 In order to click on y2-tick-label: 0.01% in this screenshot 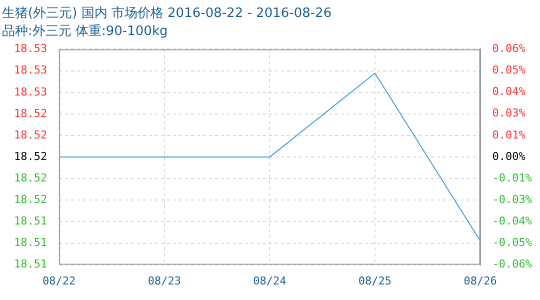, I will do `click(509, 135)`.